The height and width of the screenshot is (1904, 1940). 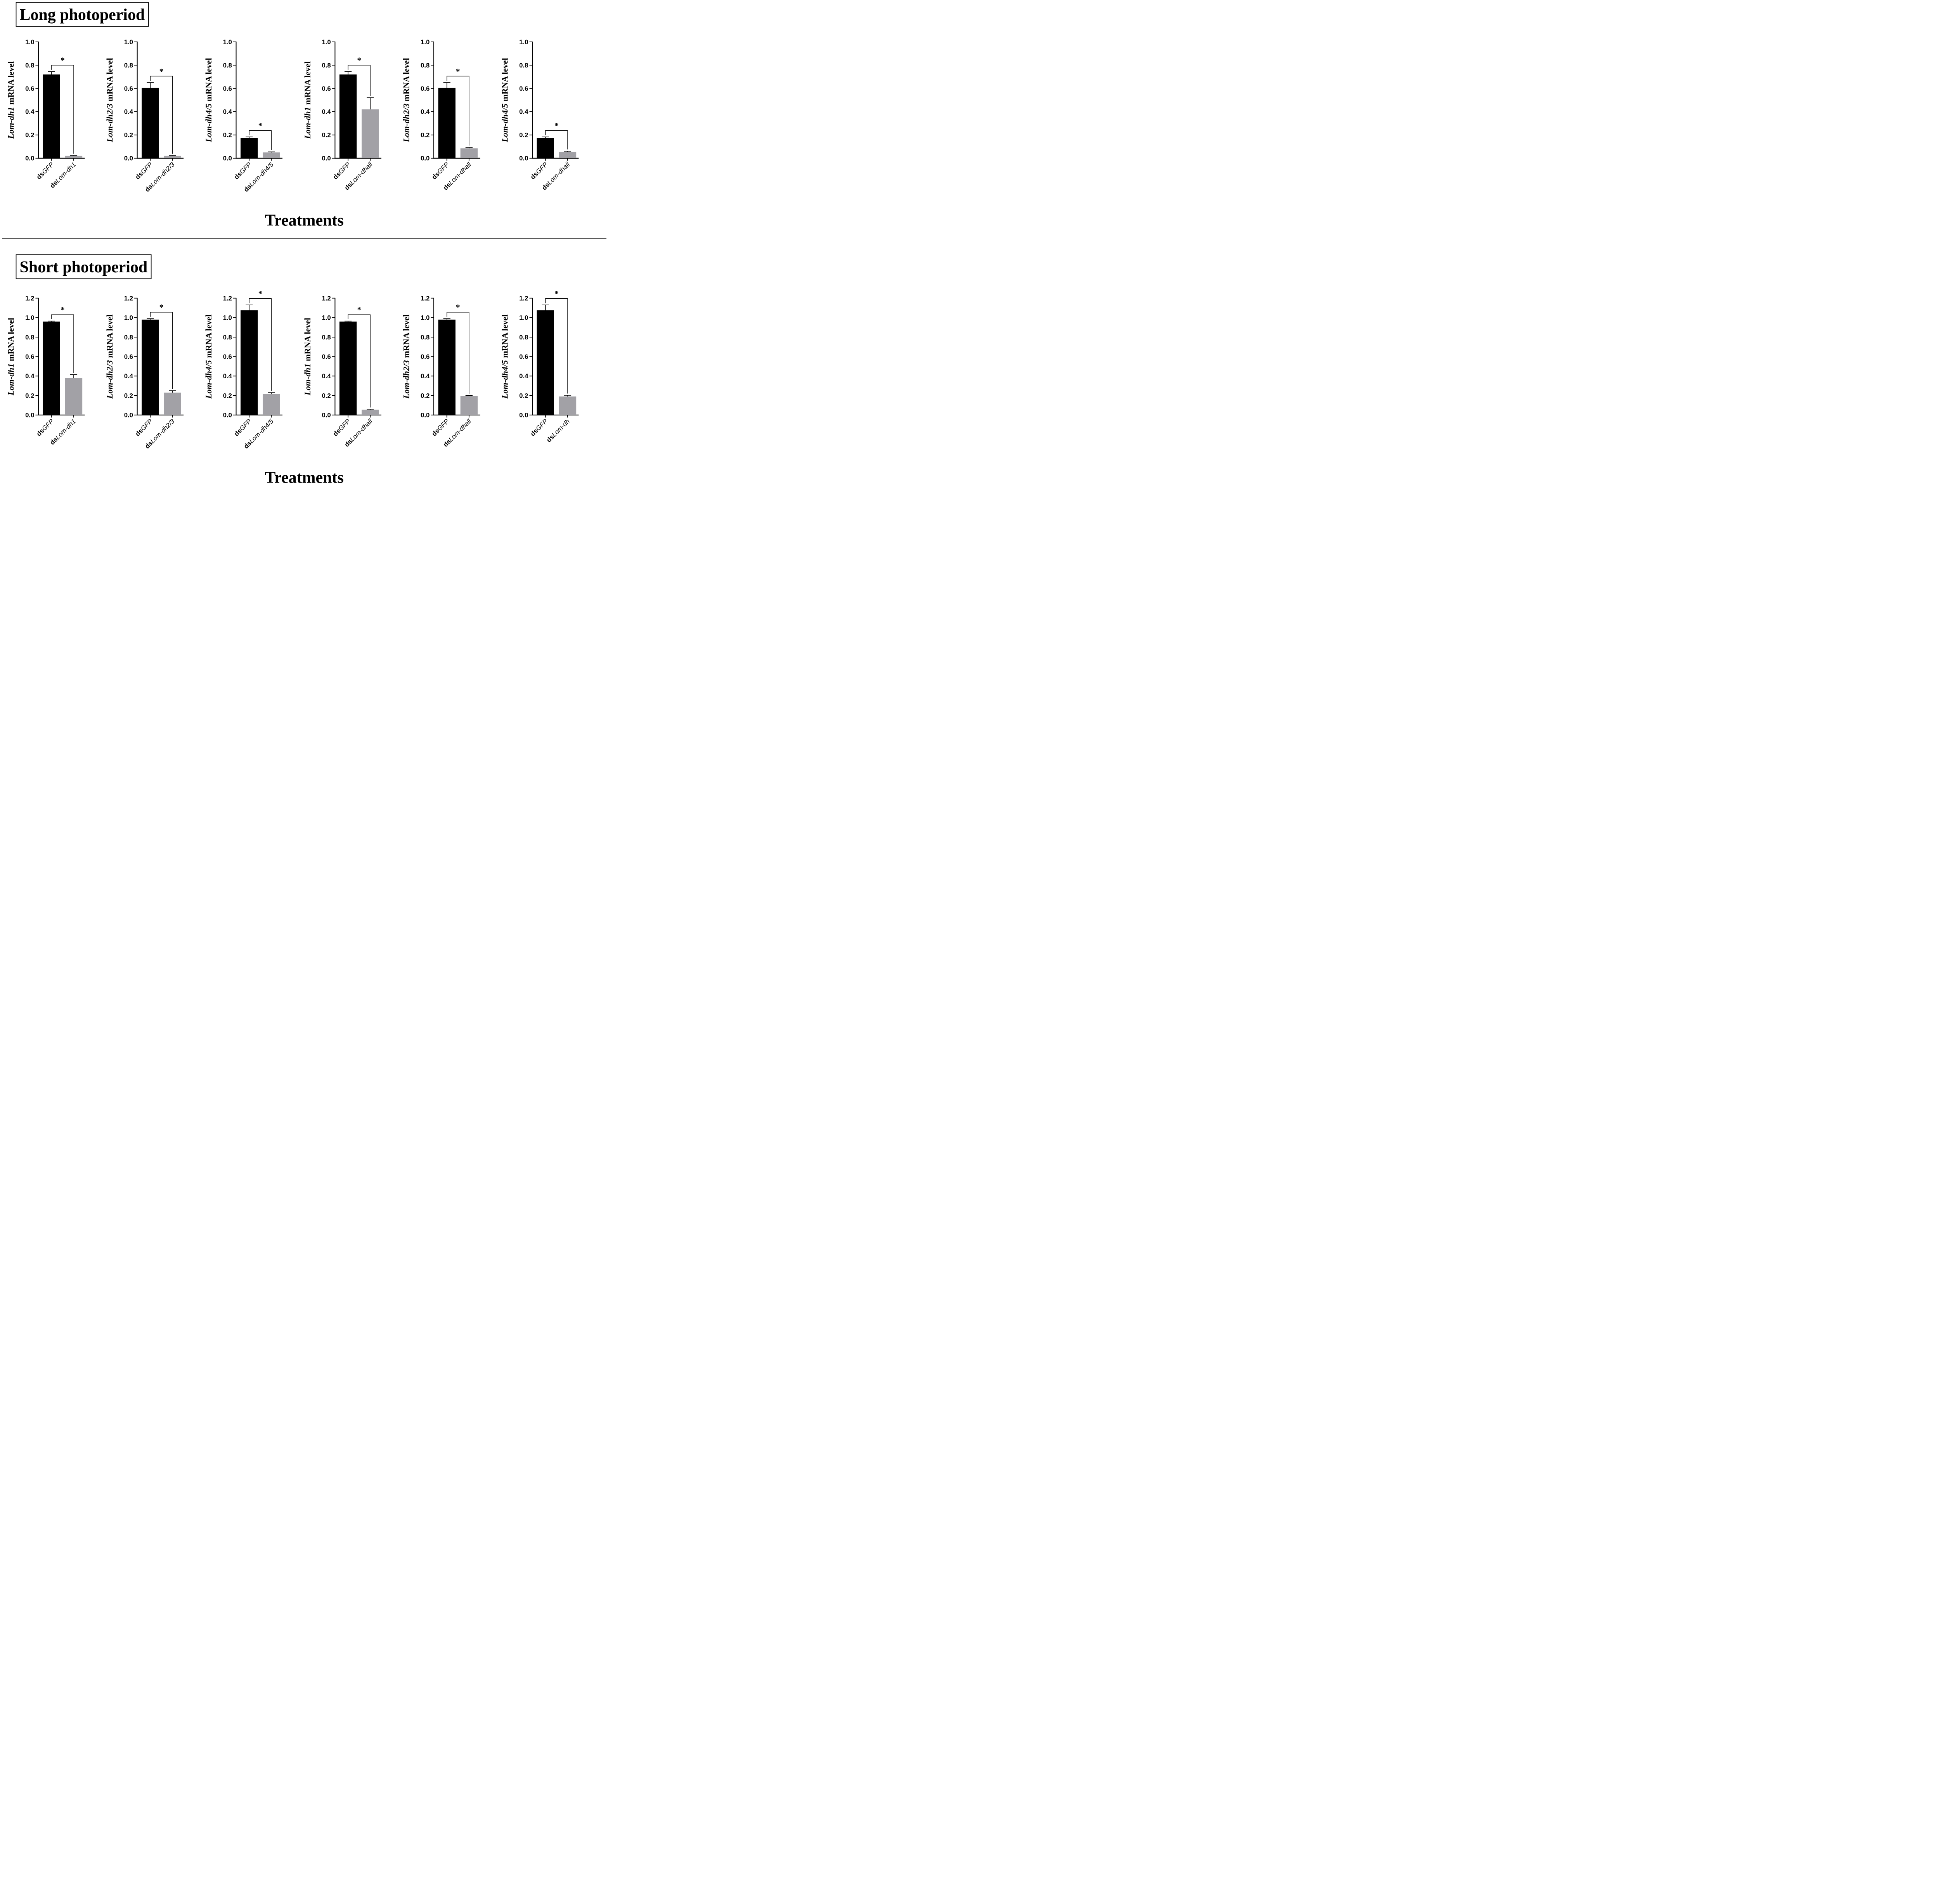 I want to click on x-tick-label-name: Lom-dh2/3, so click(x=163, y=431).